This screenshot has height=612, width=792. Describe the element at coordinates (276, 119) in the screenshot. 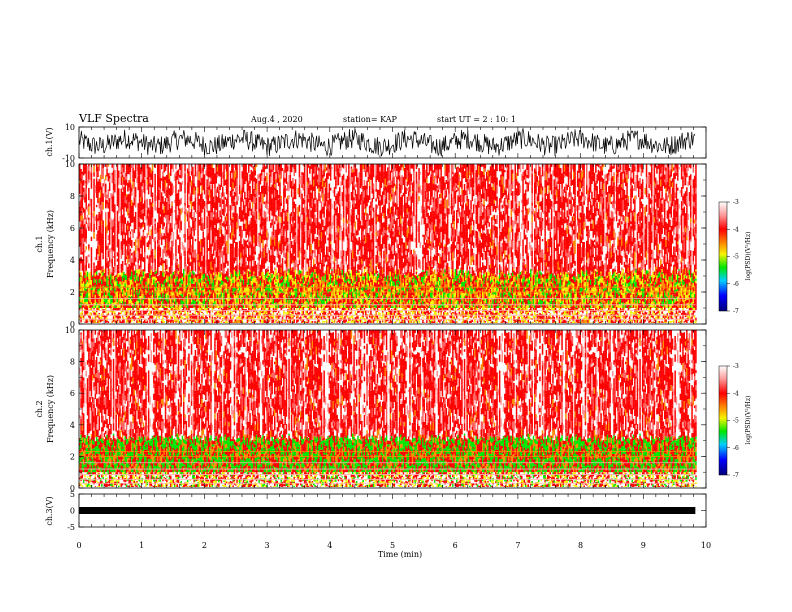

I see `date-label: Aug.4 , 2020` at that location.